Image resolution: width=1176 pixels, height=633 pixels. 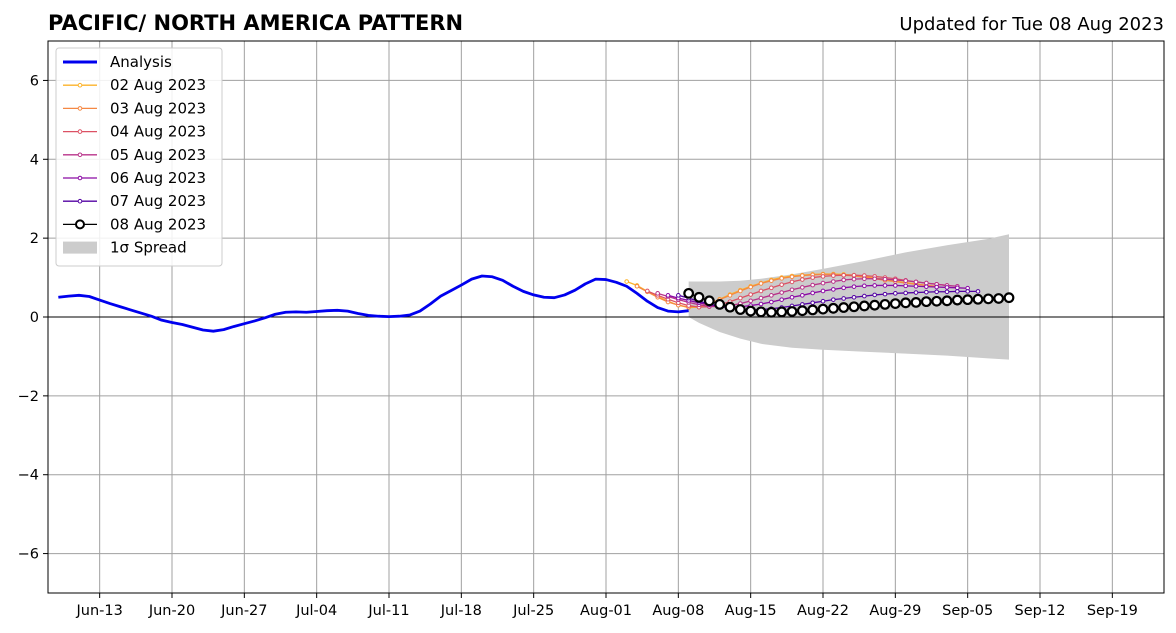 I want to click on legend-item: 02 Aug 2023, so click(x=134, y=85).